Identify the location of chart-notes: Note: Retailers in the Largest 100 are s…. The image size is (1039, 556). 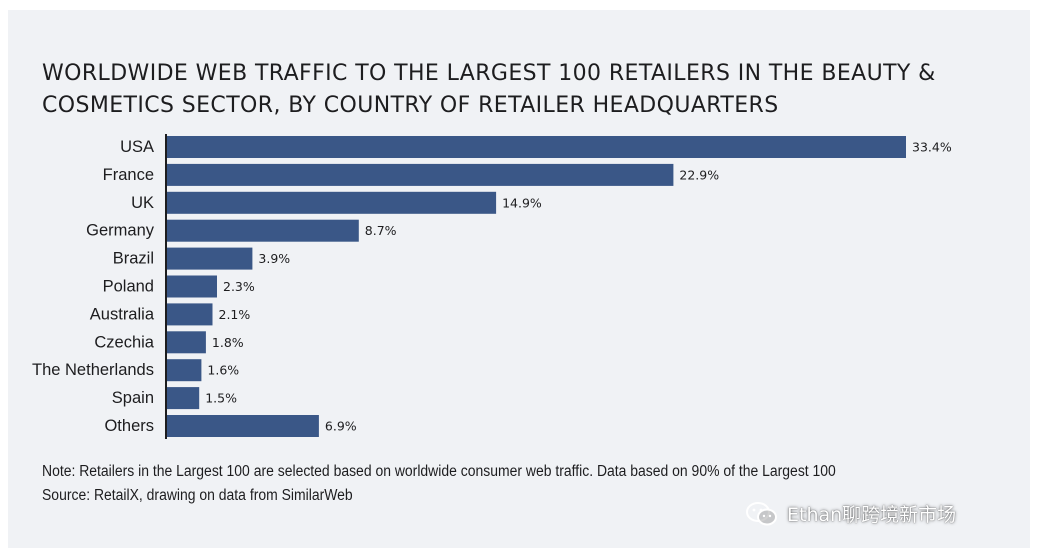
(439, 484).